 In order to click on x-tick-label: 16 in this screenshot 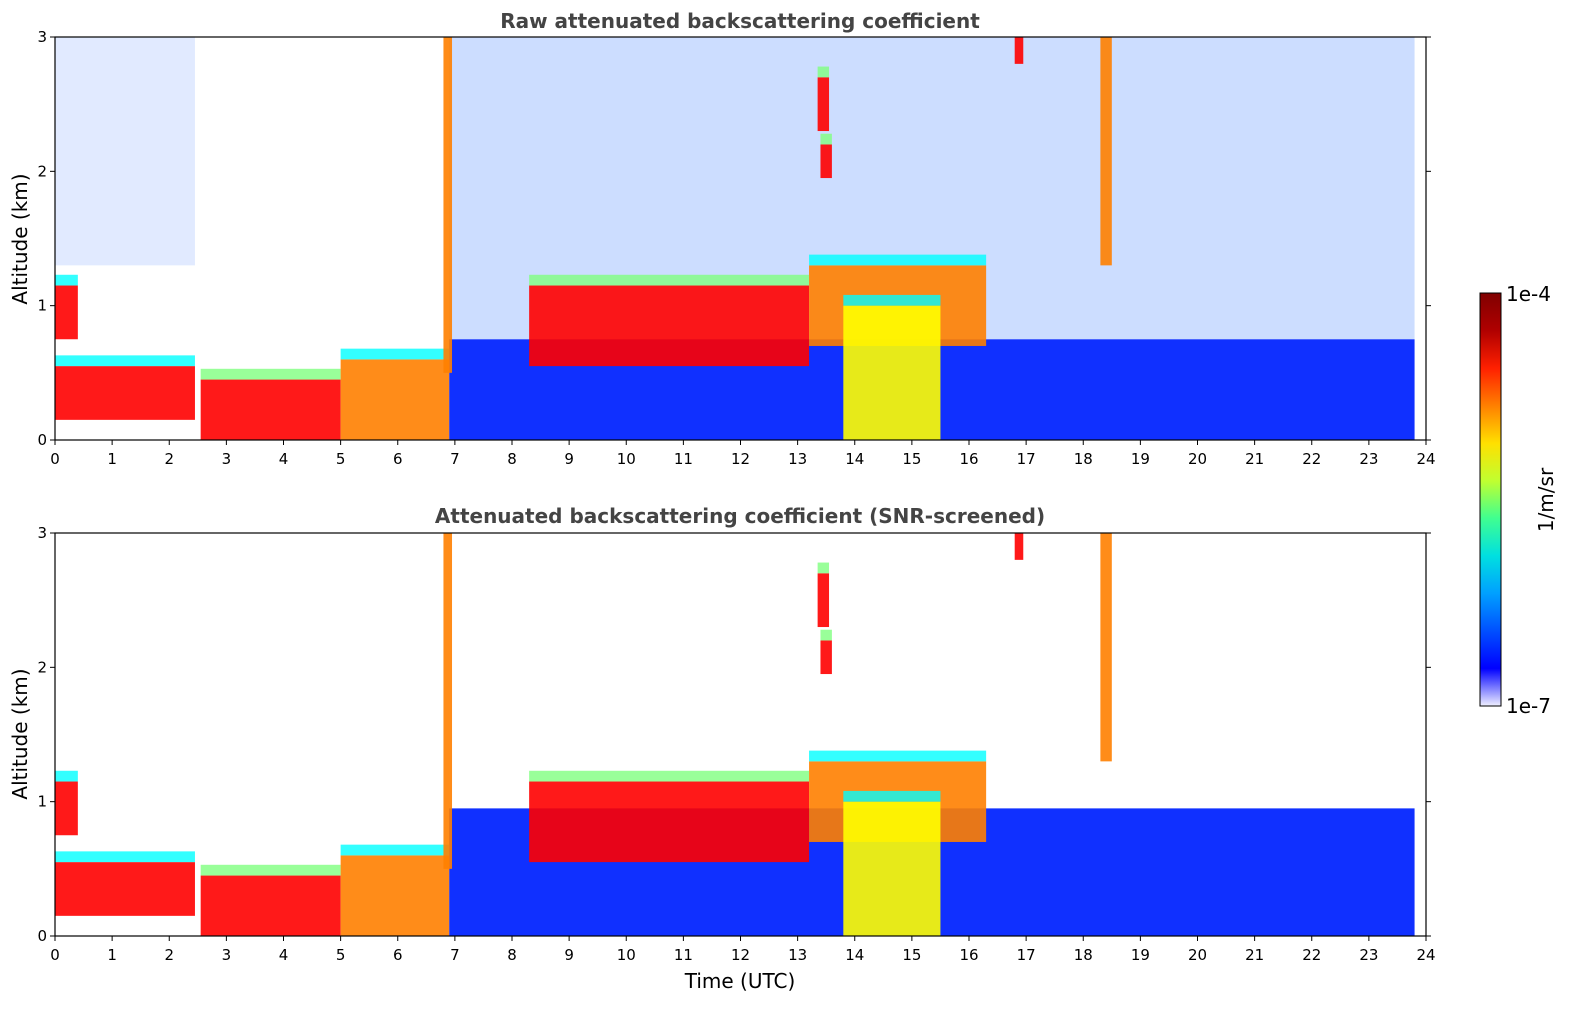, I will do `click(968, 459)`.